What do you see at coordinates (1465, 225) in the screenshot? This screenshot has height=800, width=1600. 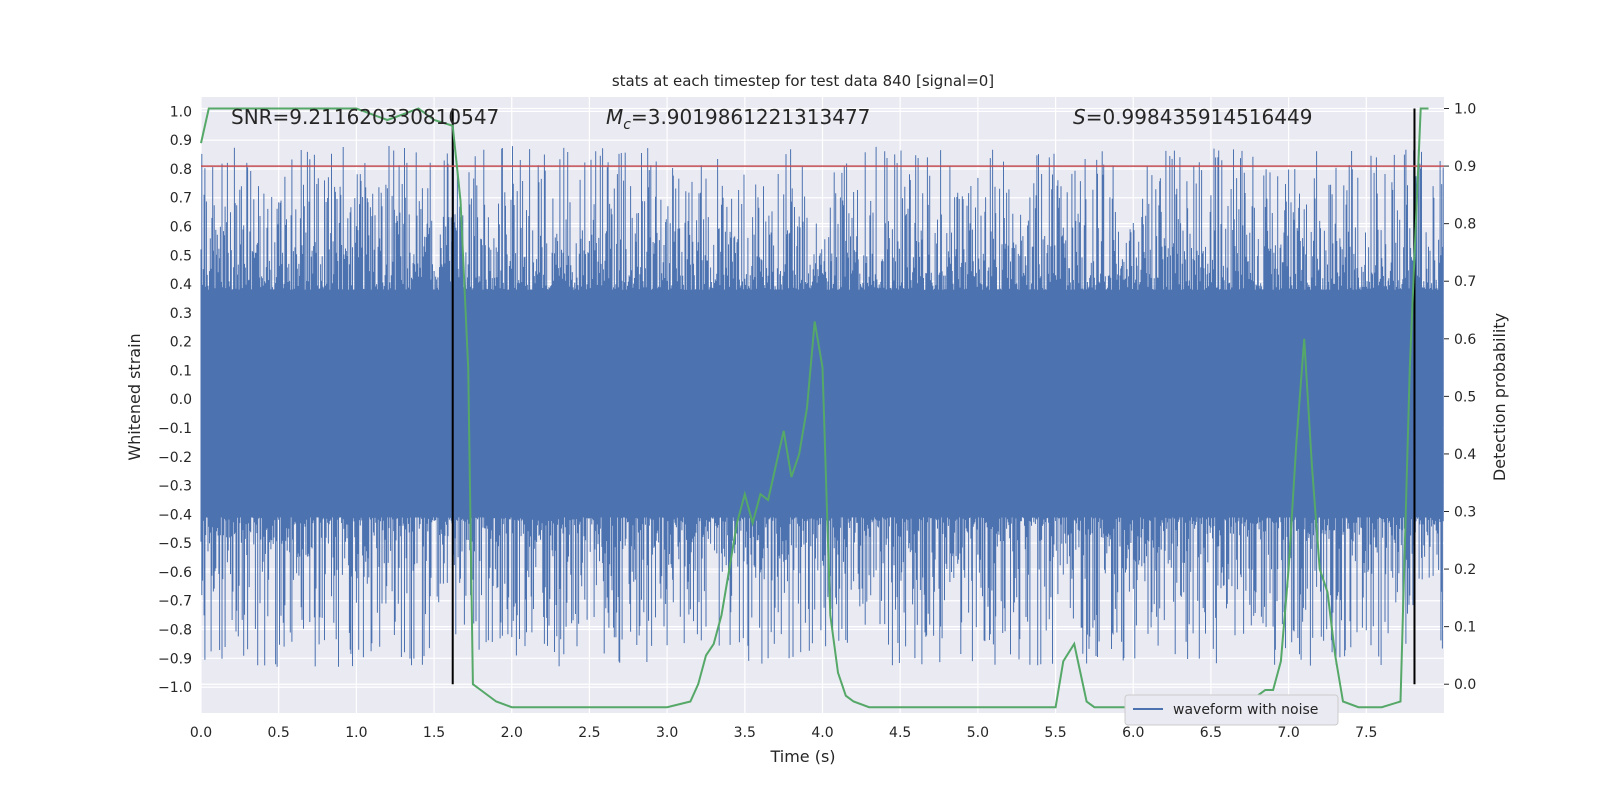 I see `y-right-tick-label: 0.8` at bounding box center [1465, 225].